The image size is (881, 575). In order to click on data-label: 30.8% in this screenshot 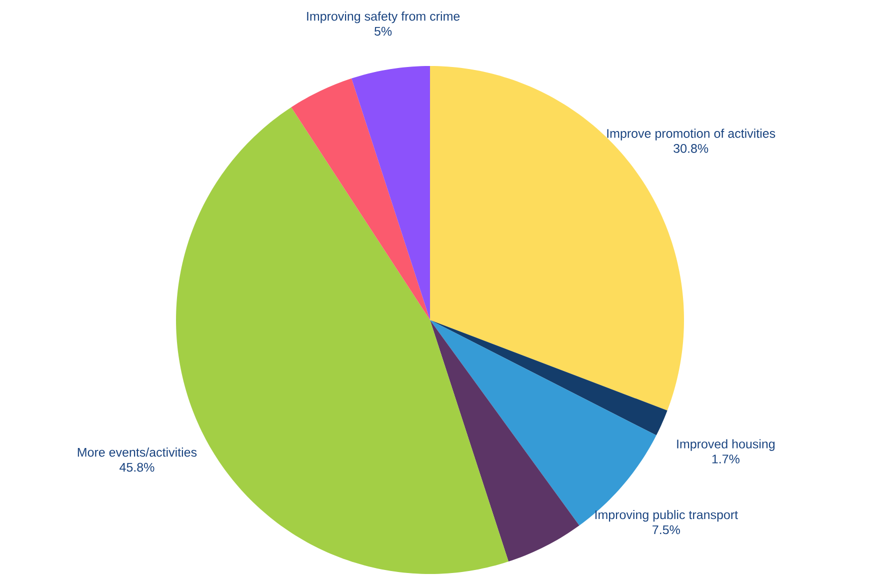, I will do `click(691, 148)`.